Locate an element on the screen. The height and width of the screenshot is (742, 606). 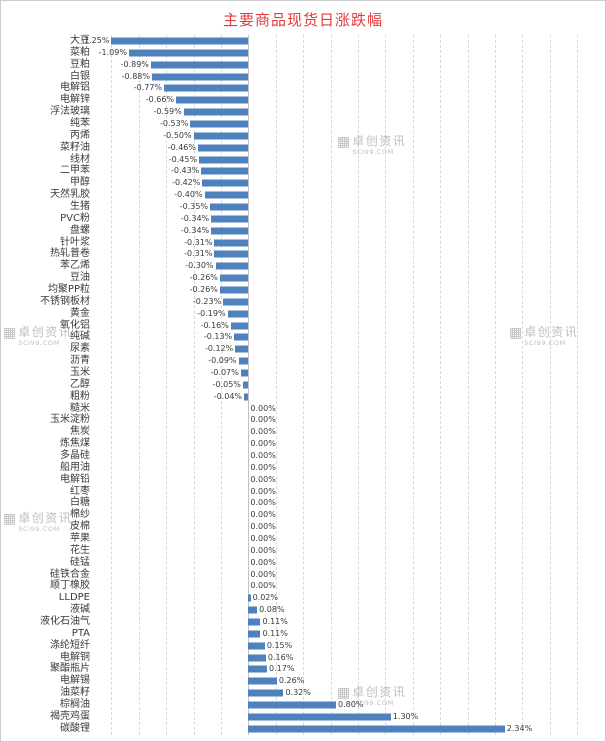
category-label: 生猪 is located at coordinates (80, 206).